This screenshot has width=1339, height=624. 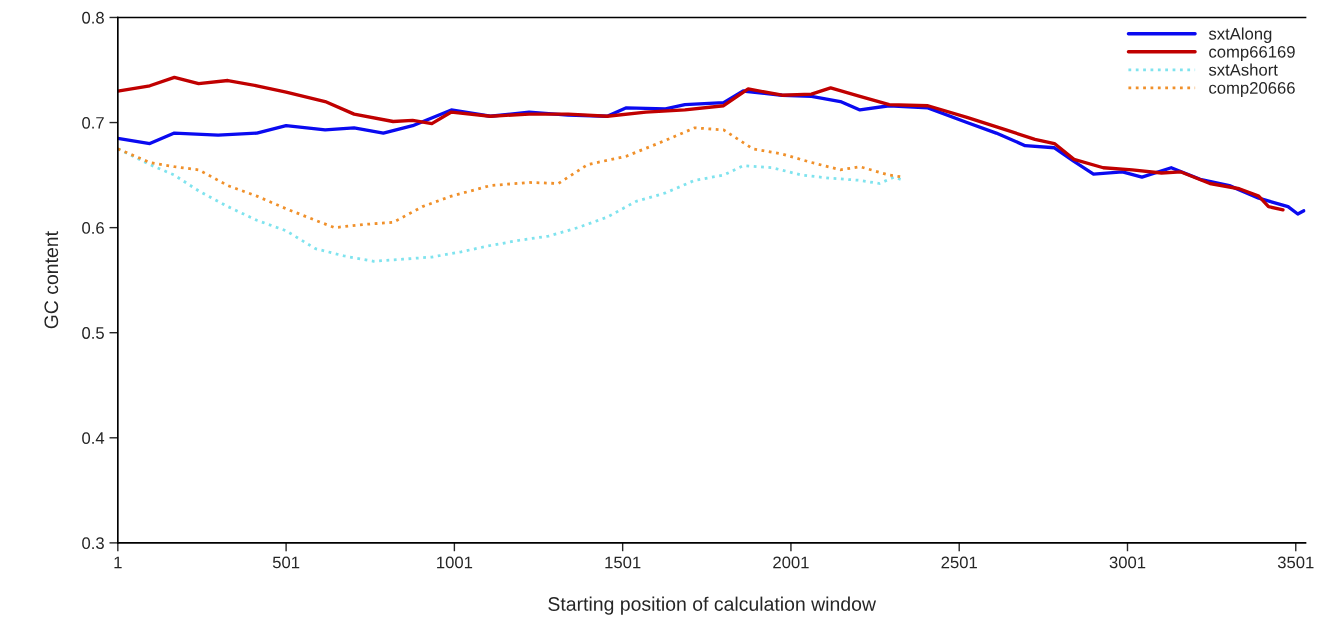 What do you see at coordinates (1243, 69) in the screenshot?
I see `legend-label: sxtAshort` at bounding box center [1243, 69].